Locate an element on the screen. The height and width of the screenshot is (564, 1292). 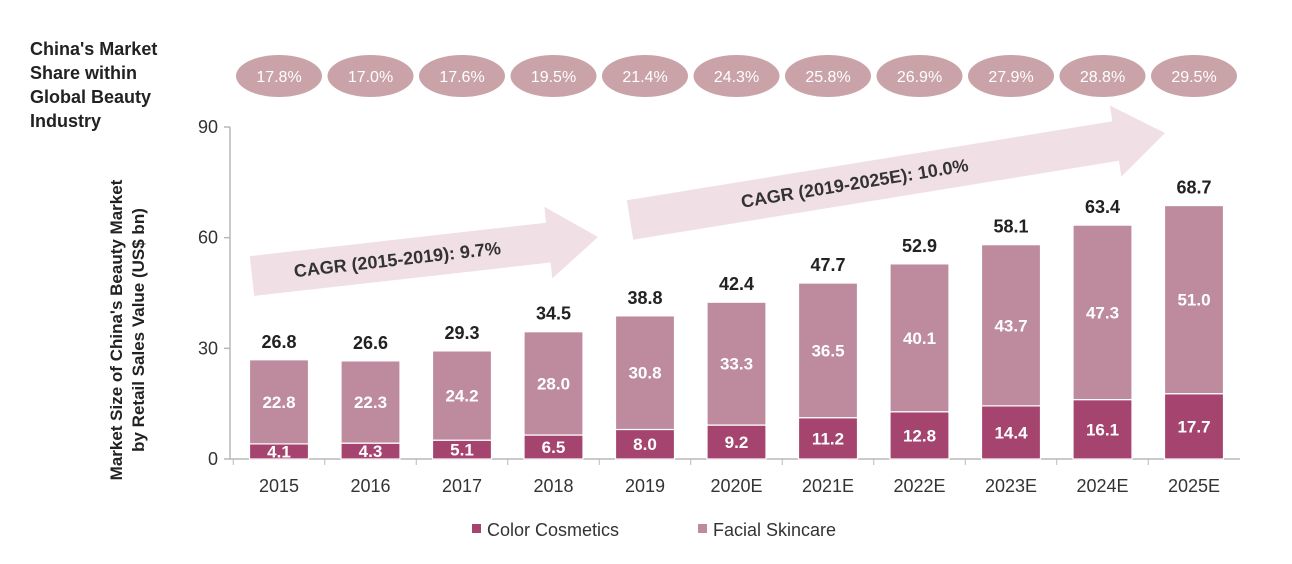
legend: Color Cosmetics Facial Skincare is located at coordinates (654, 530).